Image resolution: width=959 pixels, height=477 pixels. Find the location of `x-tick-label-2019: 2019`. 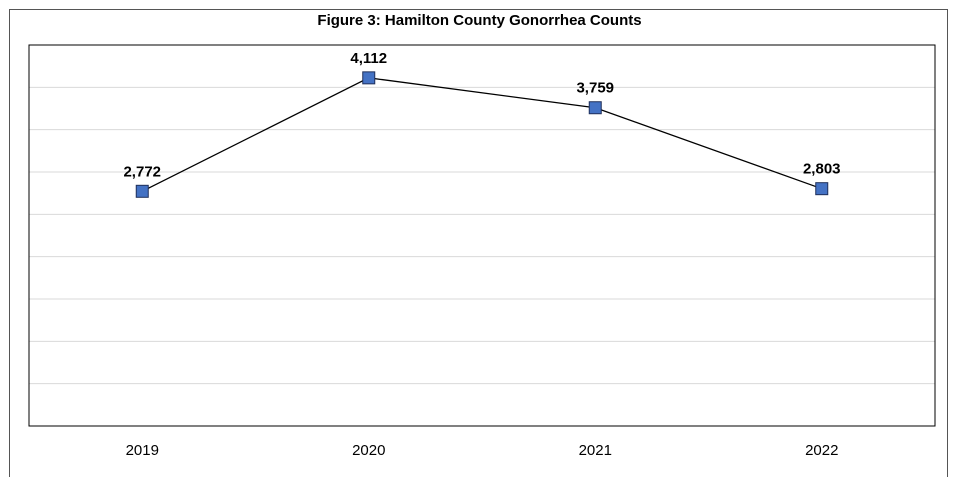

x-tick-label-2019: 2019 is located at coordinates (142, 450).